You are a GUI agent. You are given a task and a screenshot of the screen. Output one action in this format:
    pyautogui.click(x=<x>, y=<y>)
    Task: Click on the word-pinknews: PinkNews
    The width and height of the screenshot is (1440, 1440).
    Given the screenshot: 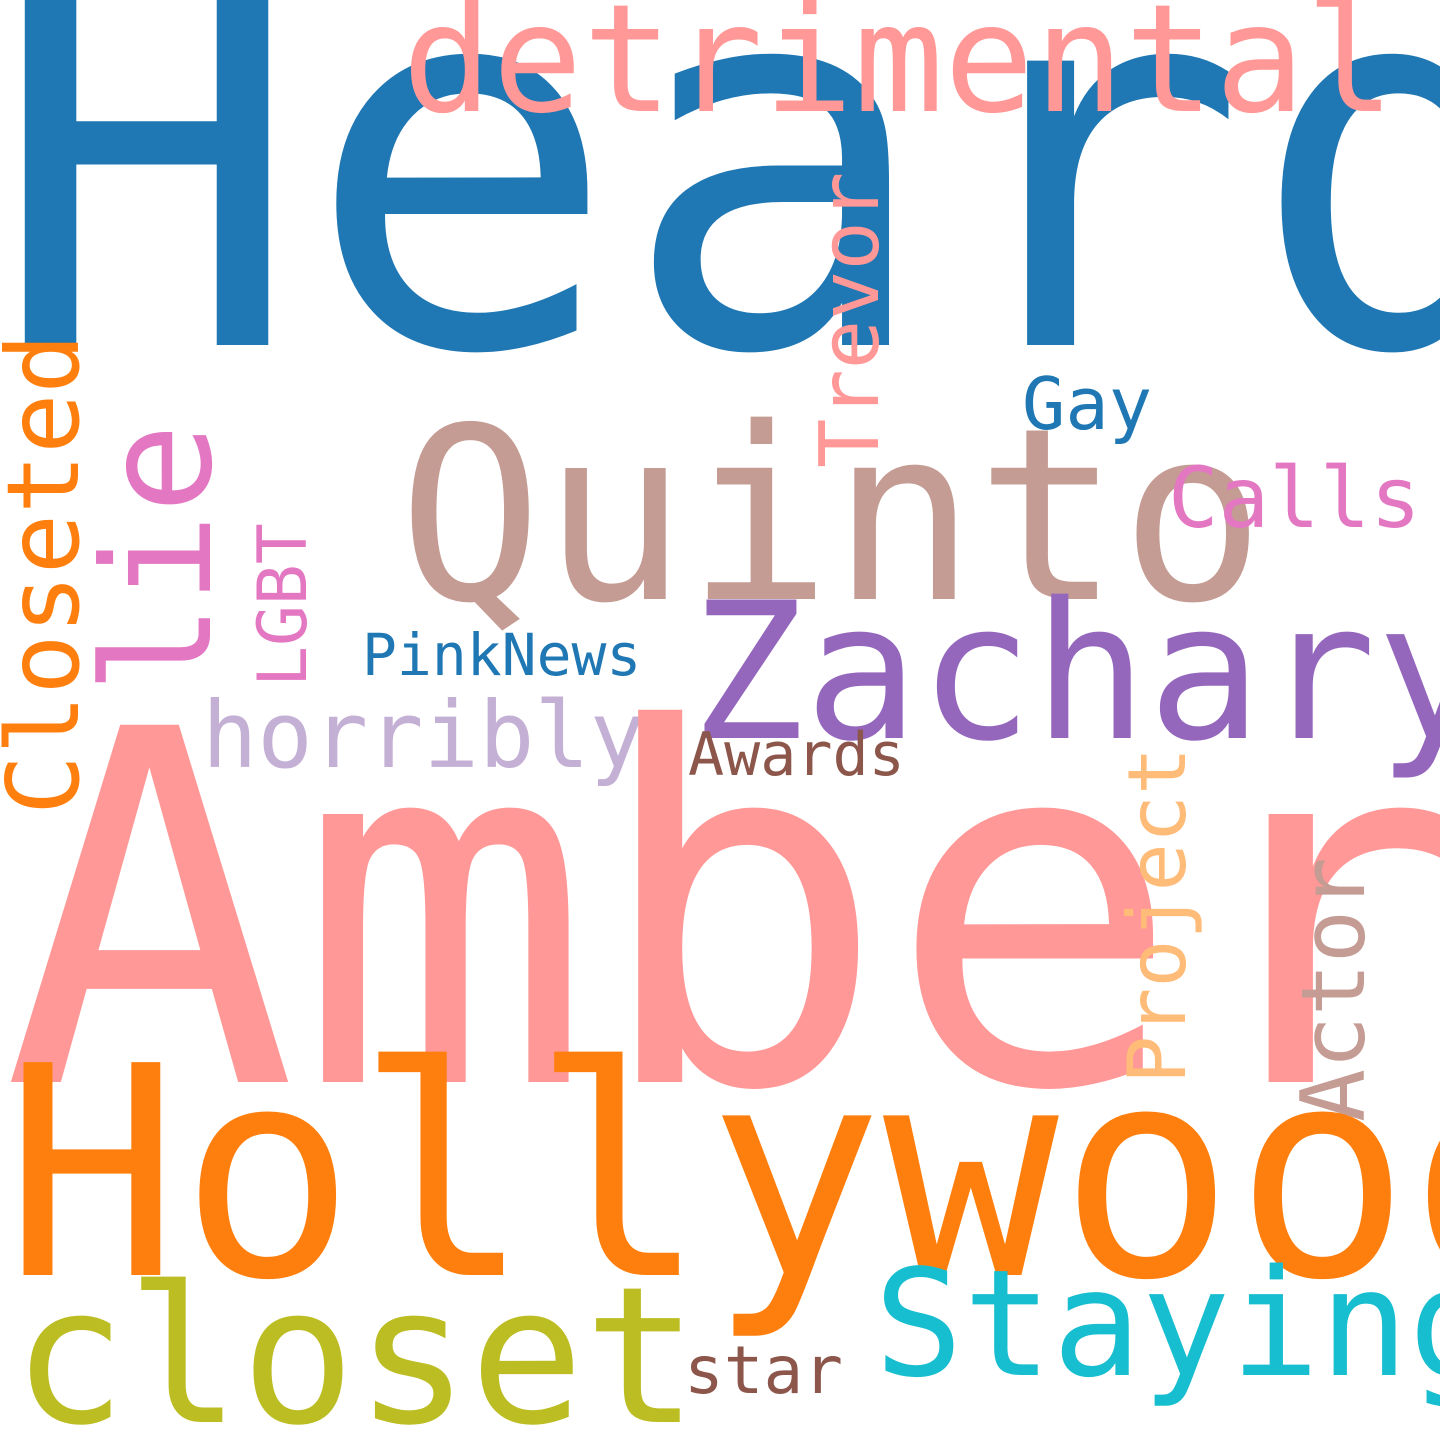 What is the action you would take?
    pyautogui.click(x=502, y=655)
    